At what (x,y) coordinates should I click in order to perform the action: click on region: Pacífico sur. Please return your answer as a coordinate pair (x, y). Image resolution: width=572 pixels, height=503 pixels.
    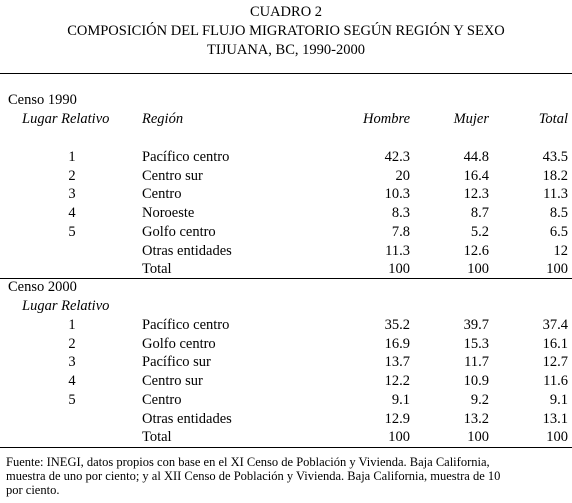
    Looking at the image, I should click on (176, 362).